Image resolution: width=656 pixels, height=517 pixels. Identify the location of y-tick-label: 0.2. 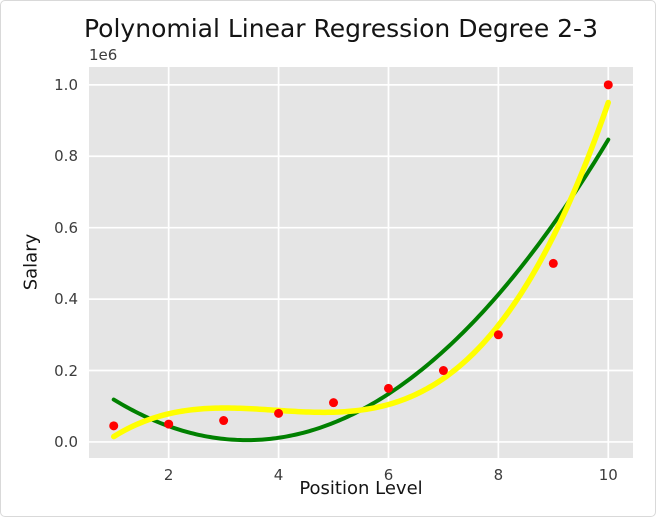
(66, 370).